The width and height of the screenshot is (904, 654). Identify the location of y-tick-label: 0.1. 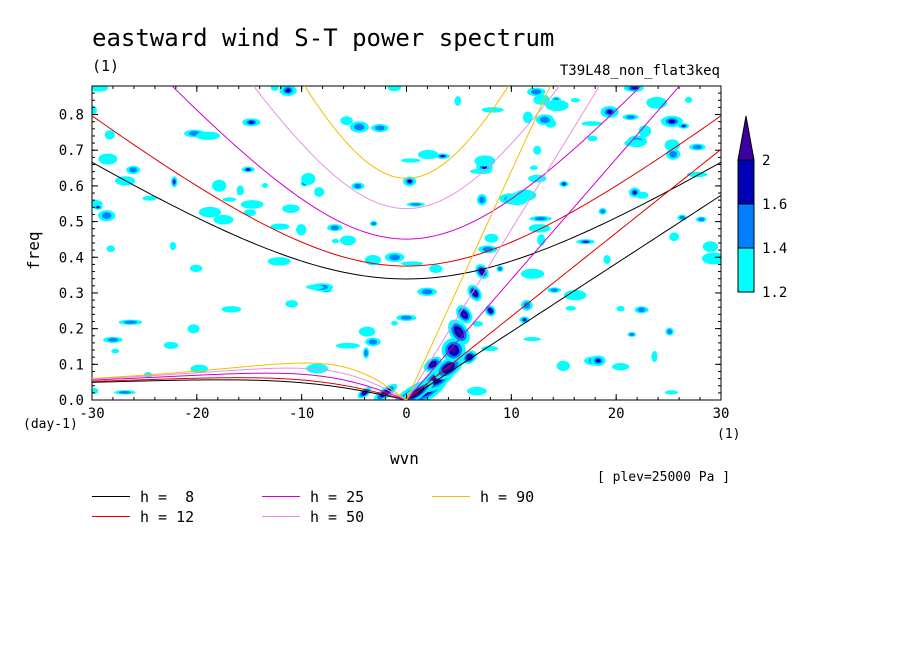
(71, 365).